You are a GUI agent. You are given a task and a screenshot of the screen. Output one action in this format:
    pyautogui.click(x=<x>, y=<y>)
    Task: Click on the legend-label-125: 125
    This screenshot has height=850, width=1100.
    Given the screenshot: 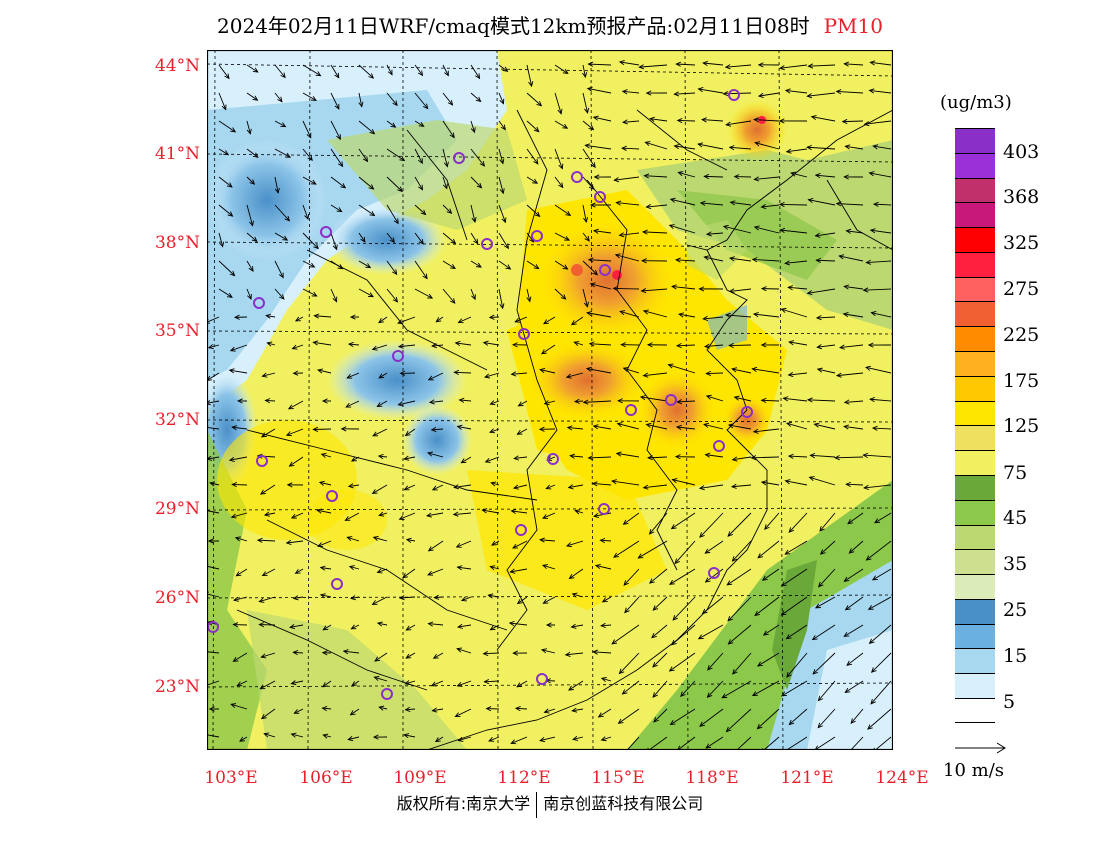 What is the action you would take?
    pyautogui.click(x=1021, y=426)
    